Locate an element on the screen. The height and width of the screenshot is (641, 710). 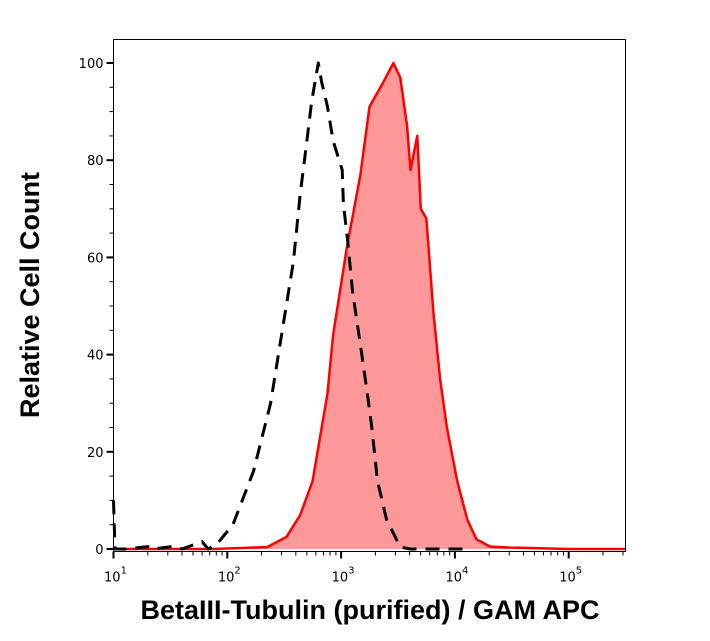
y-tick-label: 0 is located at coordinates (99, 550).